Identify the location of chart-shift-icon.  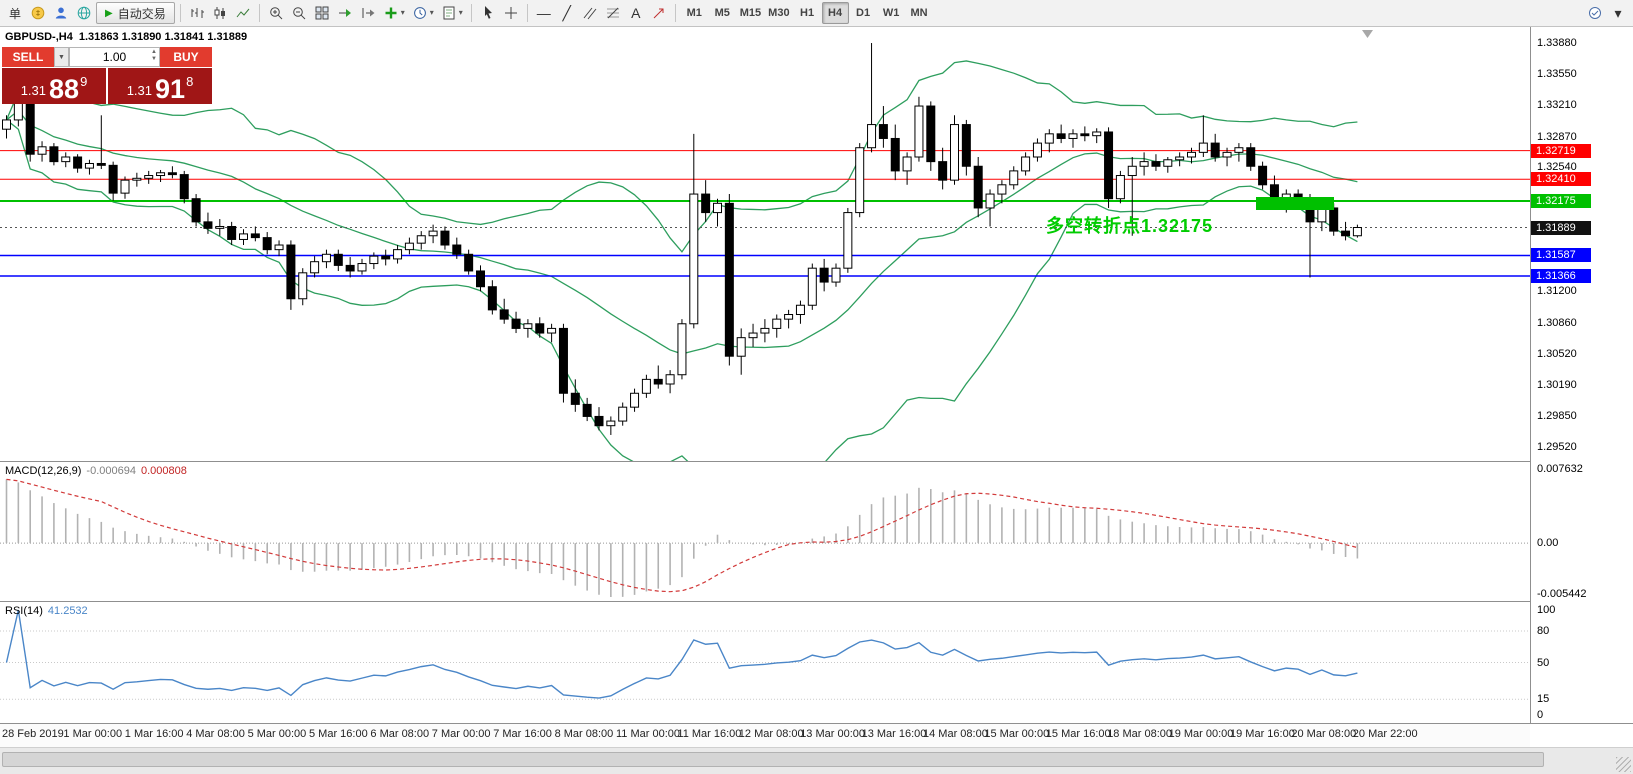
(368, 13).